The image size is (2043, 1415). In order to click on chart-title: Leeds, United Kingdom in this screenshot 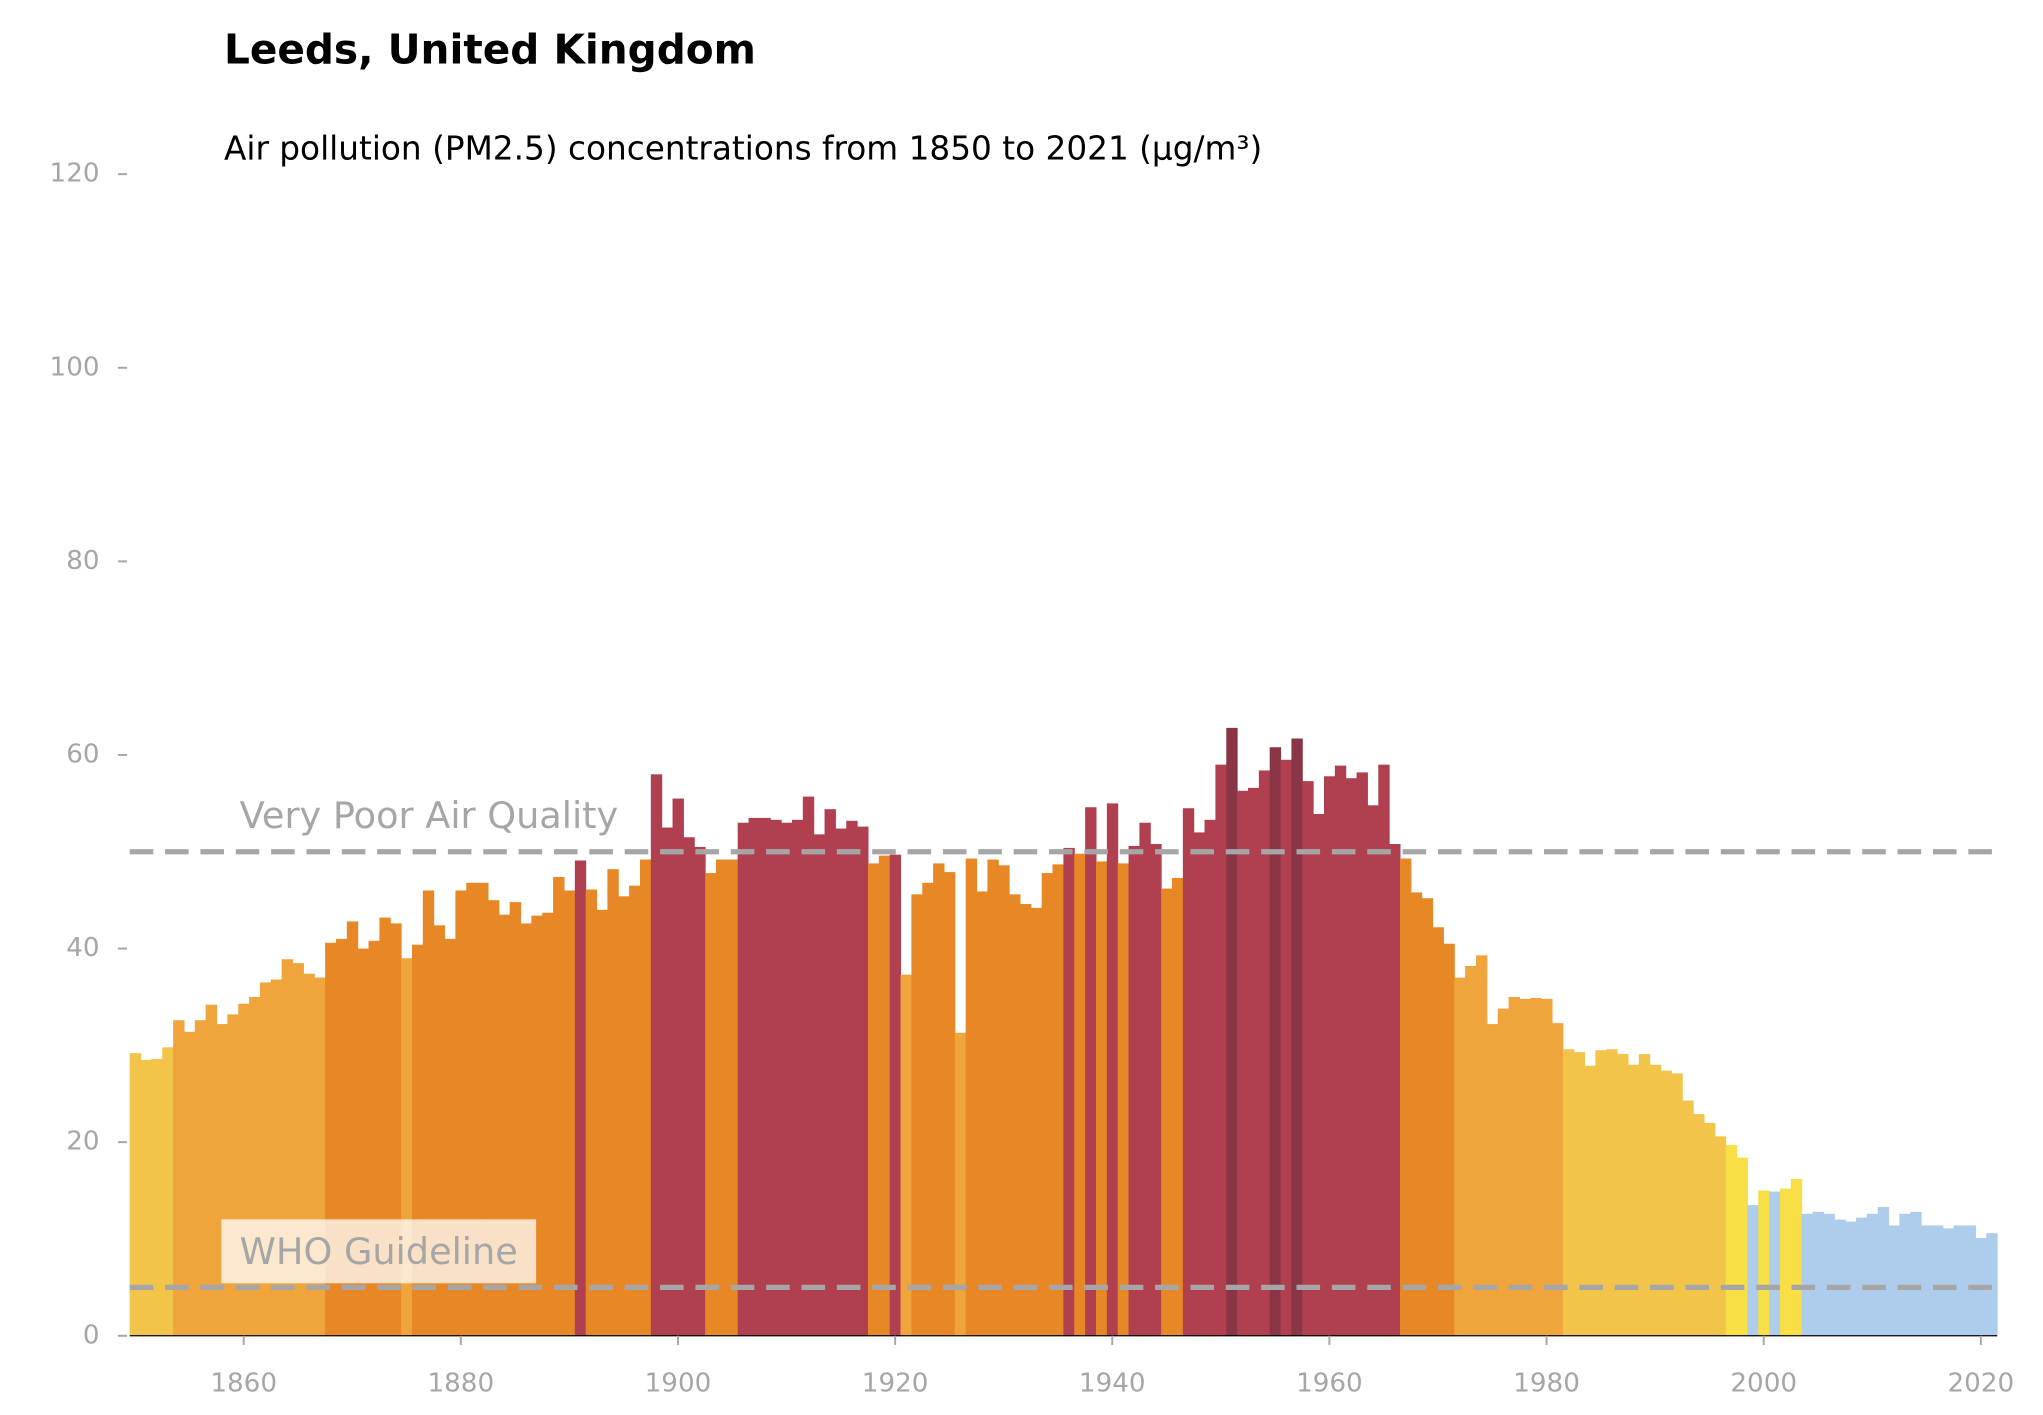, I will do `click(490, 49)`.